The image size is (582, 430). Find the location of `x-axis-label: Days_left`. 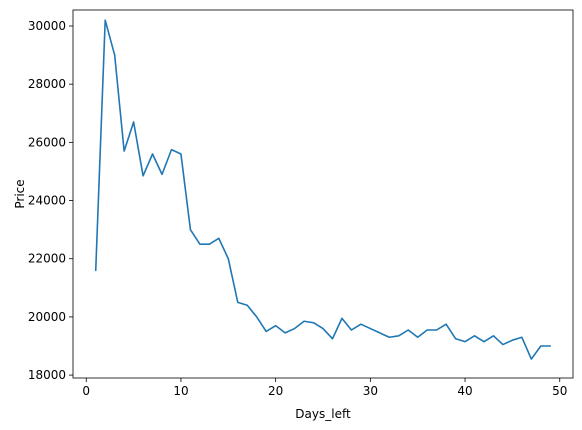

x-axis-label: Days_left is located at coordinates (323, 414).